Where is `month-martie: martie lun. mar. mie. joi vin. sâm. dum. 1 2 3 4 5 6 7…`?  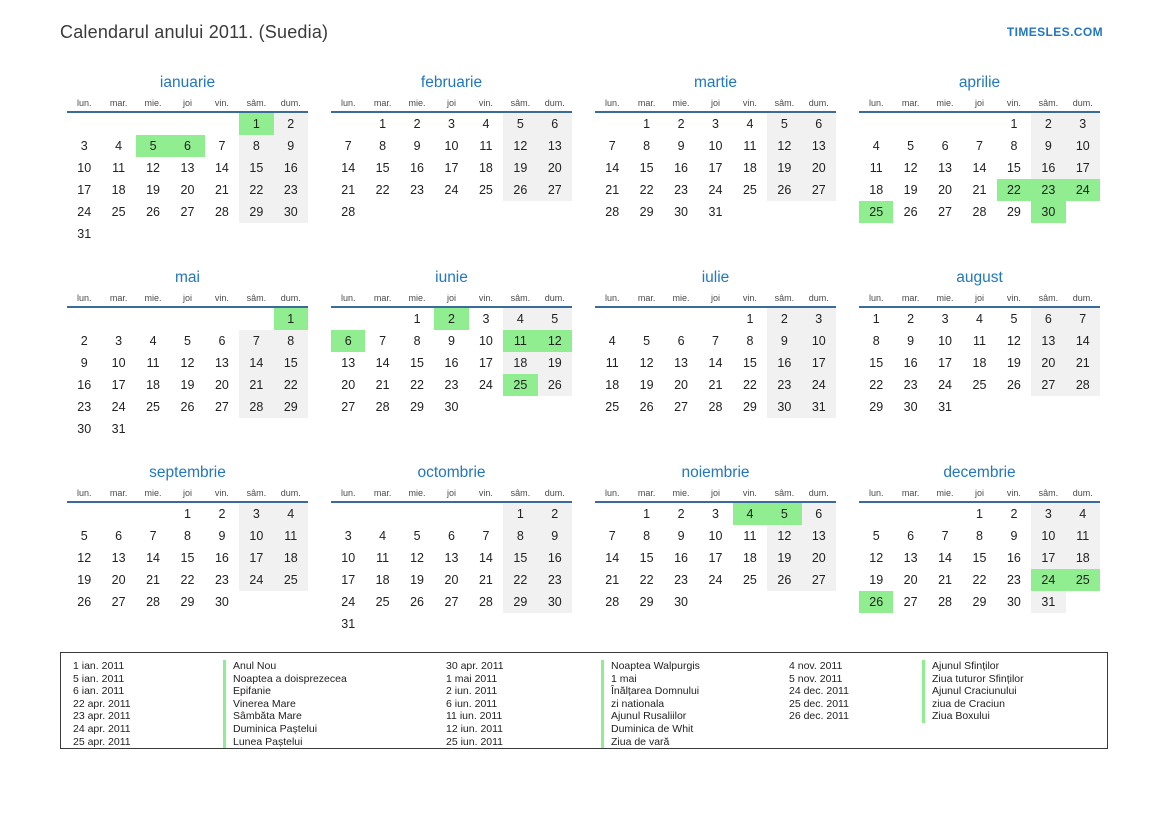
month-martie: martie lun. mar. mie. joi vin. sâm. dum. 1 2 3 4 5 6 7… is located at coordinates (715, 160).